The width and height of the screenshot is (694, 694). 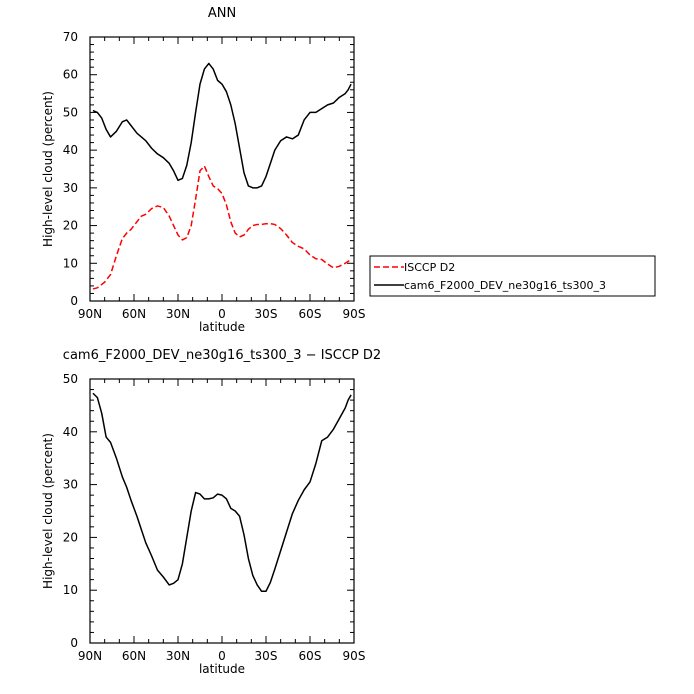 I want to click on y-tick-label: 70, so click(x=70, y=37).